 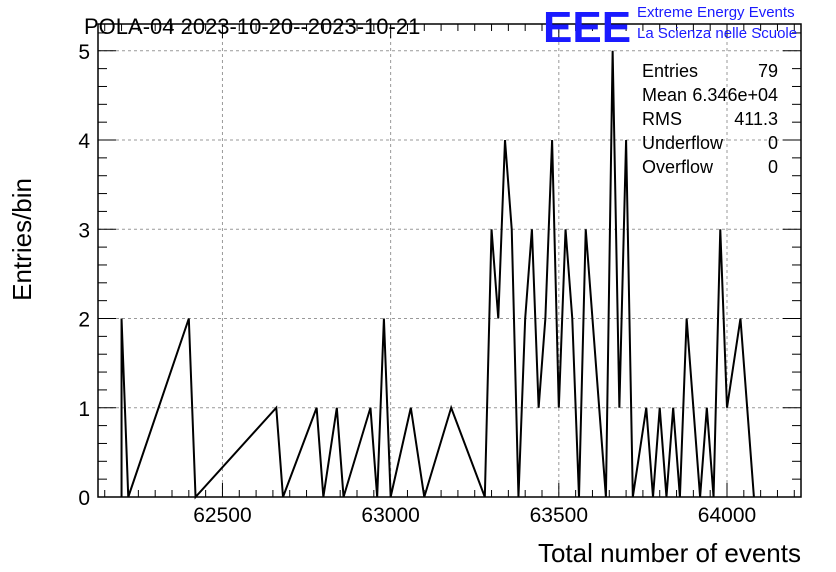 I want to click on stat-label: Entries, so click(x=670, y=71).